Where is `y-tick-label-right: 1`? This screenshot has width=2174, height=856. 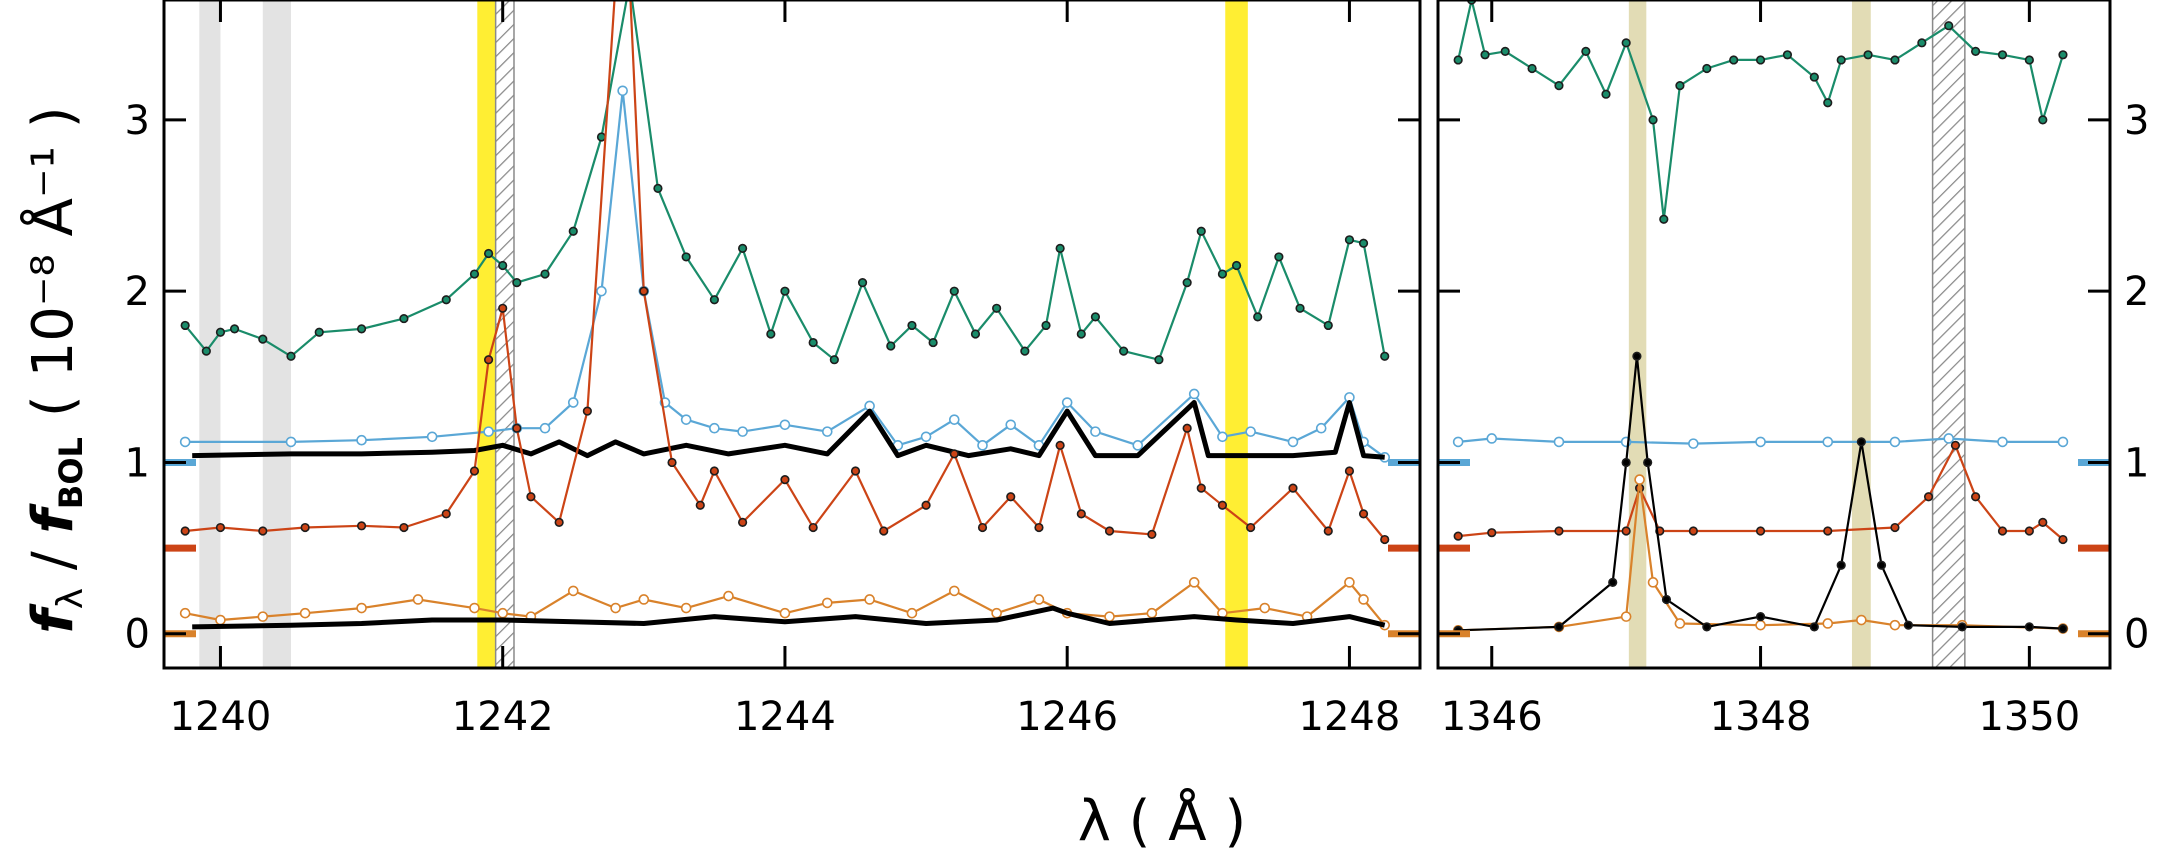
y-tick-label-right: 1 is located at coordinates (2136, 463).